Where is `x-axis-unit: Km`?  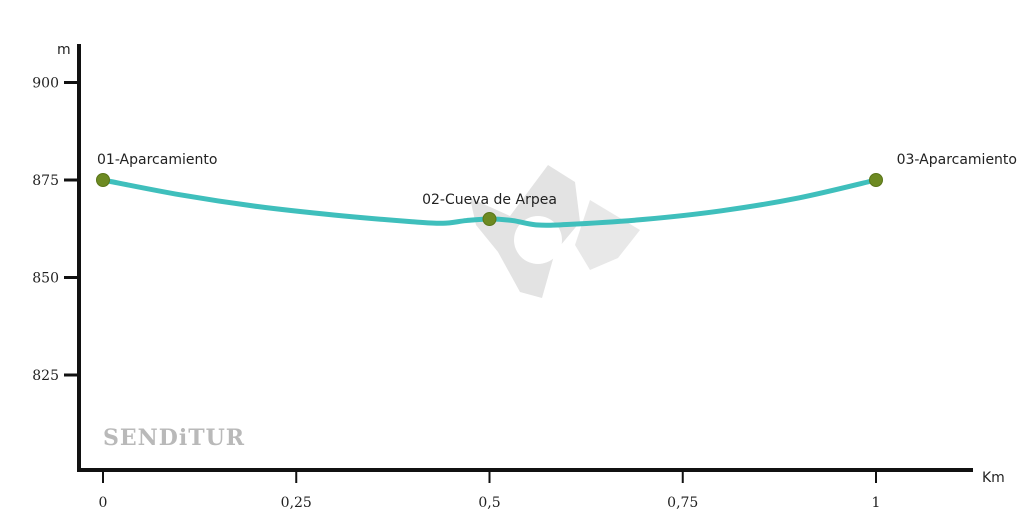 x-axis-unit: Km is located at coordinates (993, 478).